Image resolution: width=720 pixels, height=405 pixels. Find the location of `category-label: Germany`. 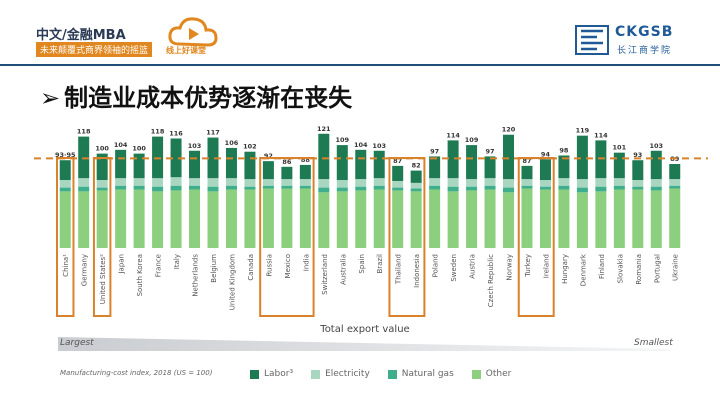

category-label: Germany is located at coordinates (85, 270).